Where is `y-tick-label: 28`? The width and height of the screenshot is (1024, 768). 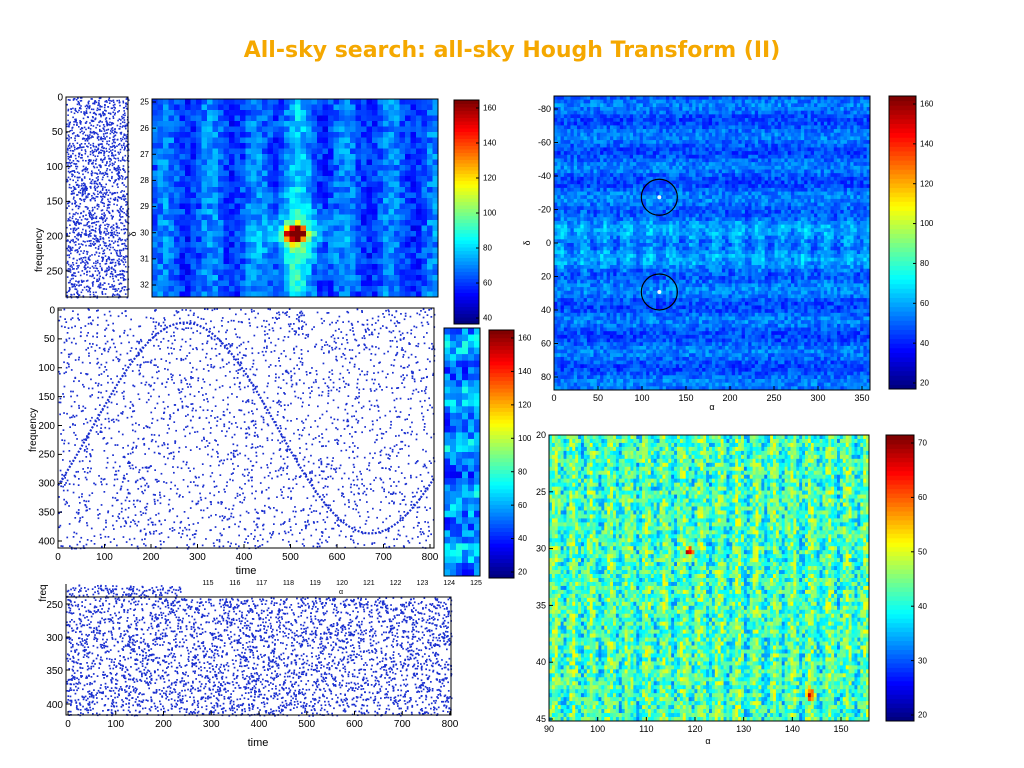
y-tick-label: 28 is located at coordinates (144, 180).